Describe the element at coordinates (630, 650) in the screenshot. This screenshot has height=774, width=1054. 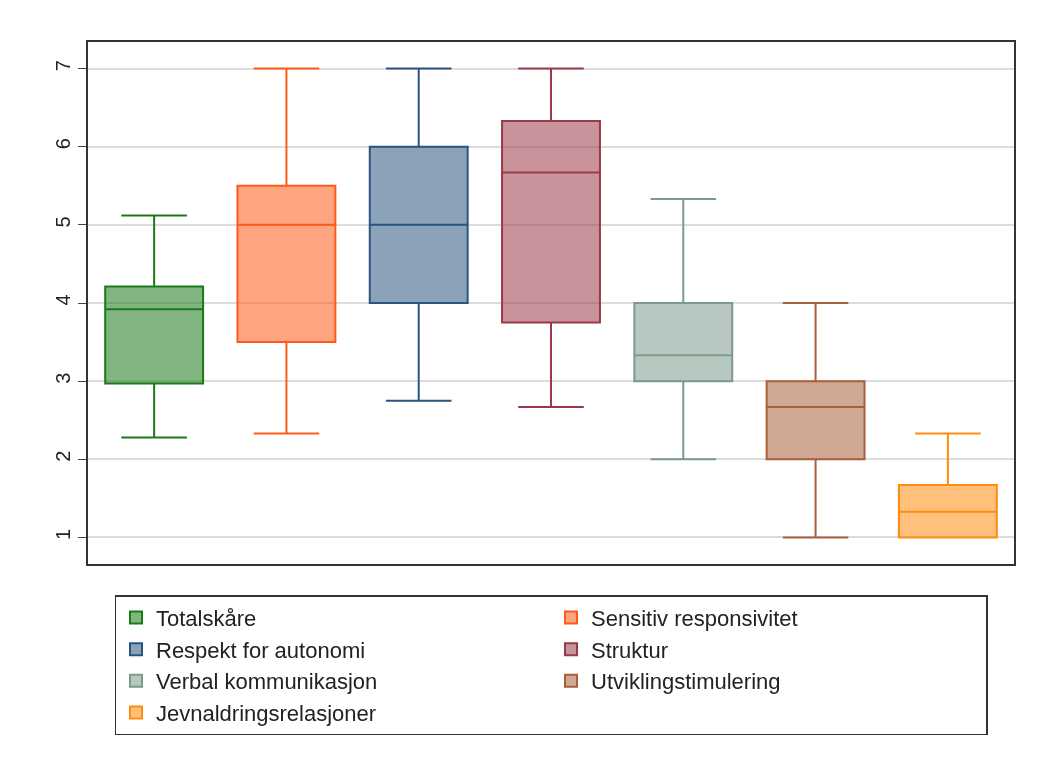
I see `legend-label: Struktur` at that location.